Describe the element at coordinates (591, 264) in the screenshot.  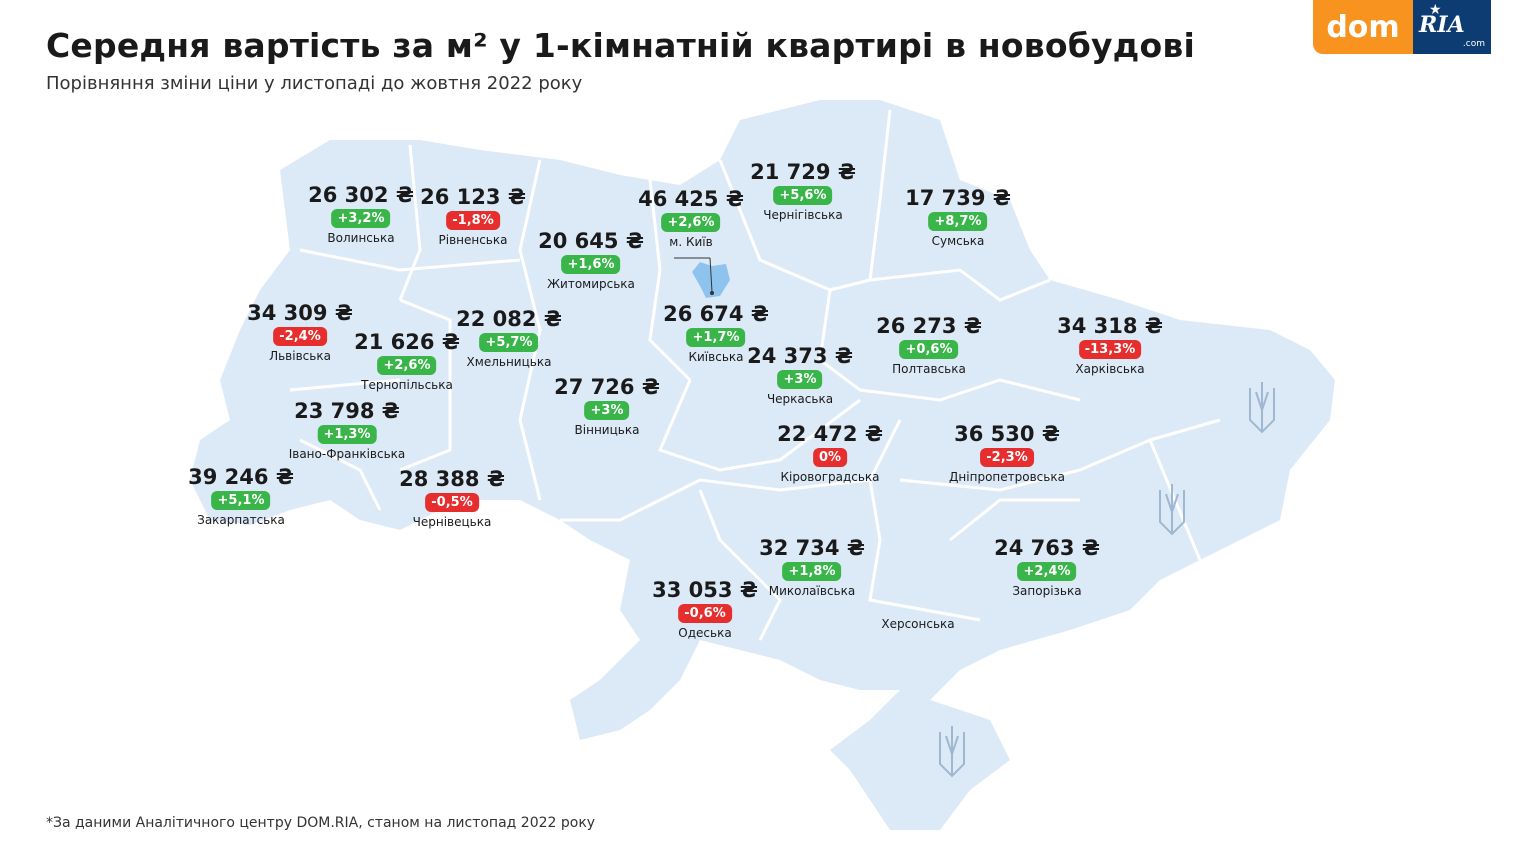
I see `change-badge: +1,6%` at that location.